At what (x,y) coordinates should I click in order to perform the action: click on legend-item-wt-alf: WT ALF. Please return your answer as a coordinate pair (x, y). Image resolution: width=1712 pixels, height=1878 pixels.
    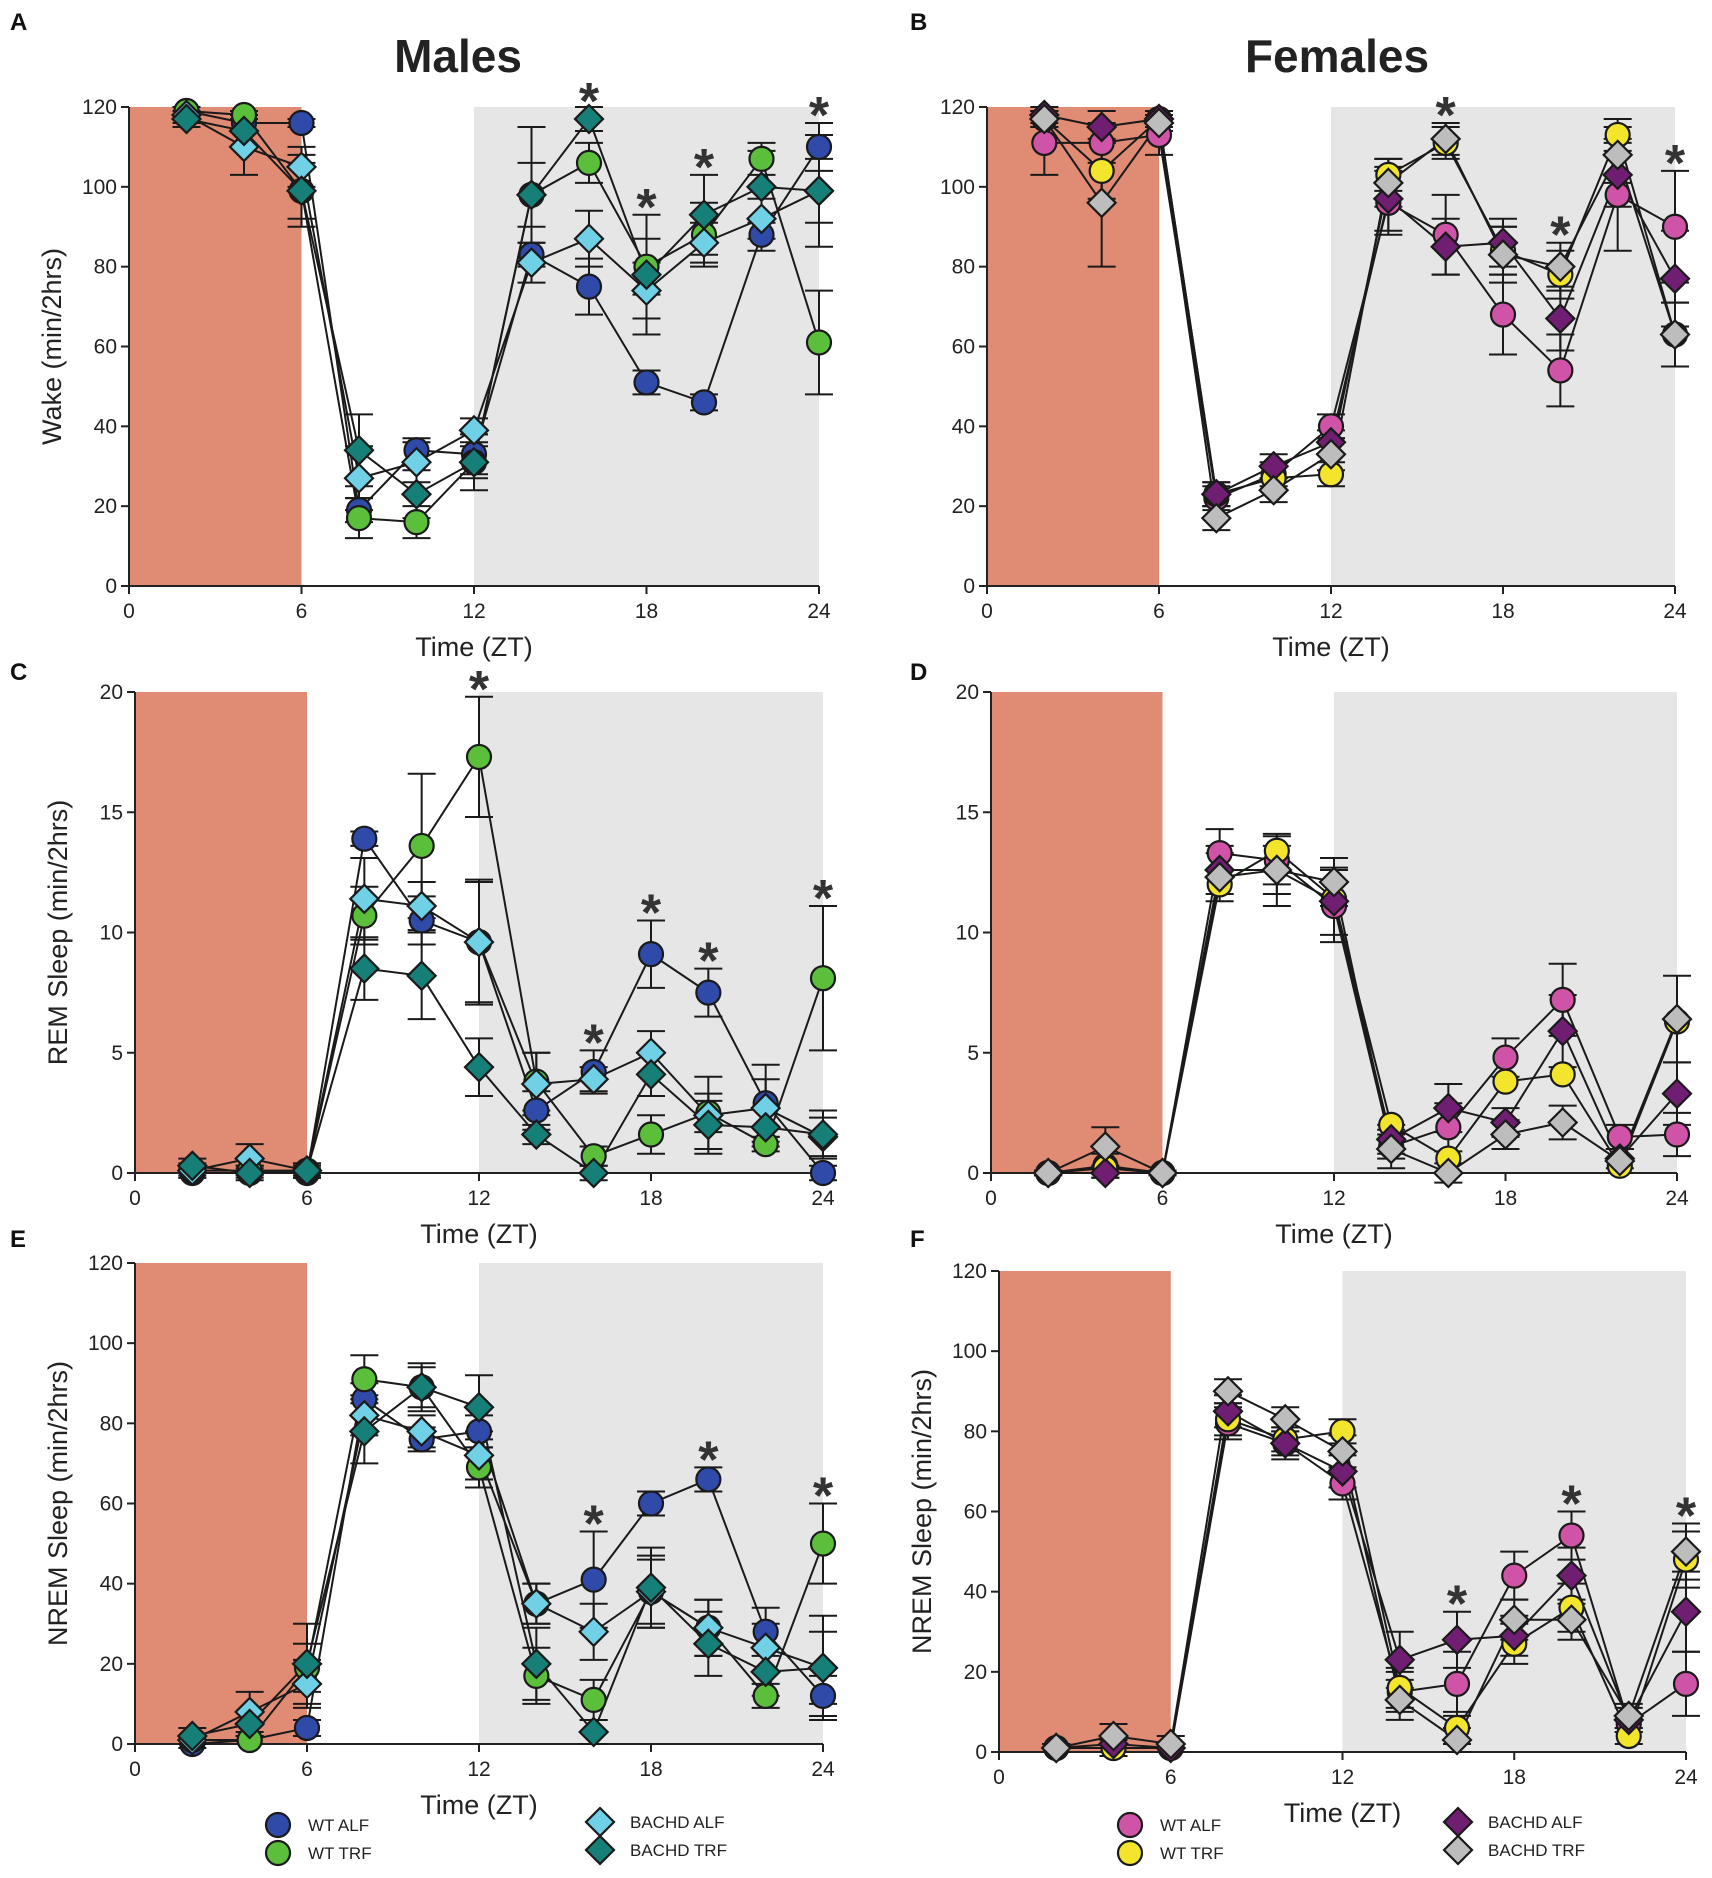
    Looking at the image, I should click on (316, 1825).